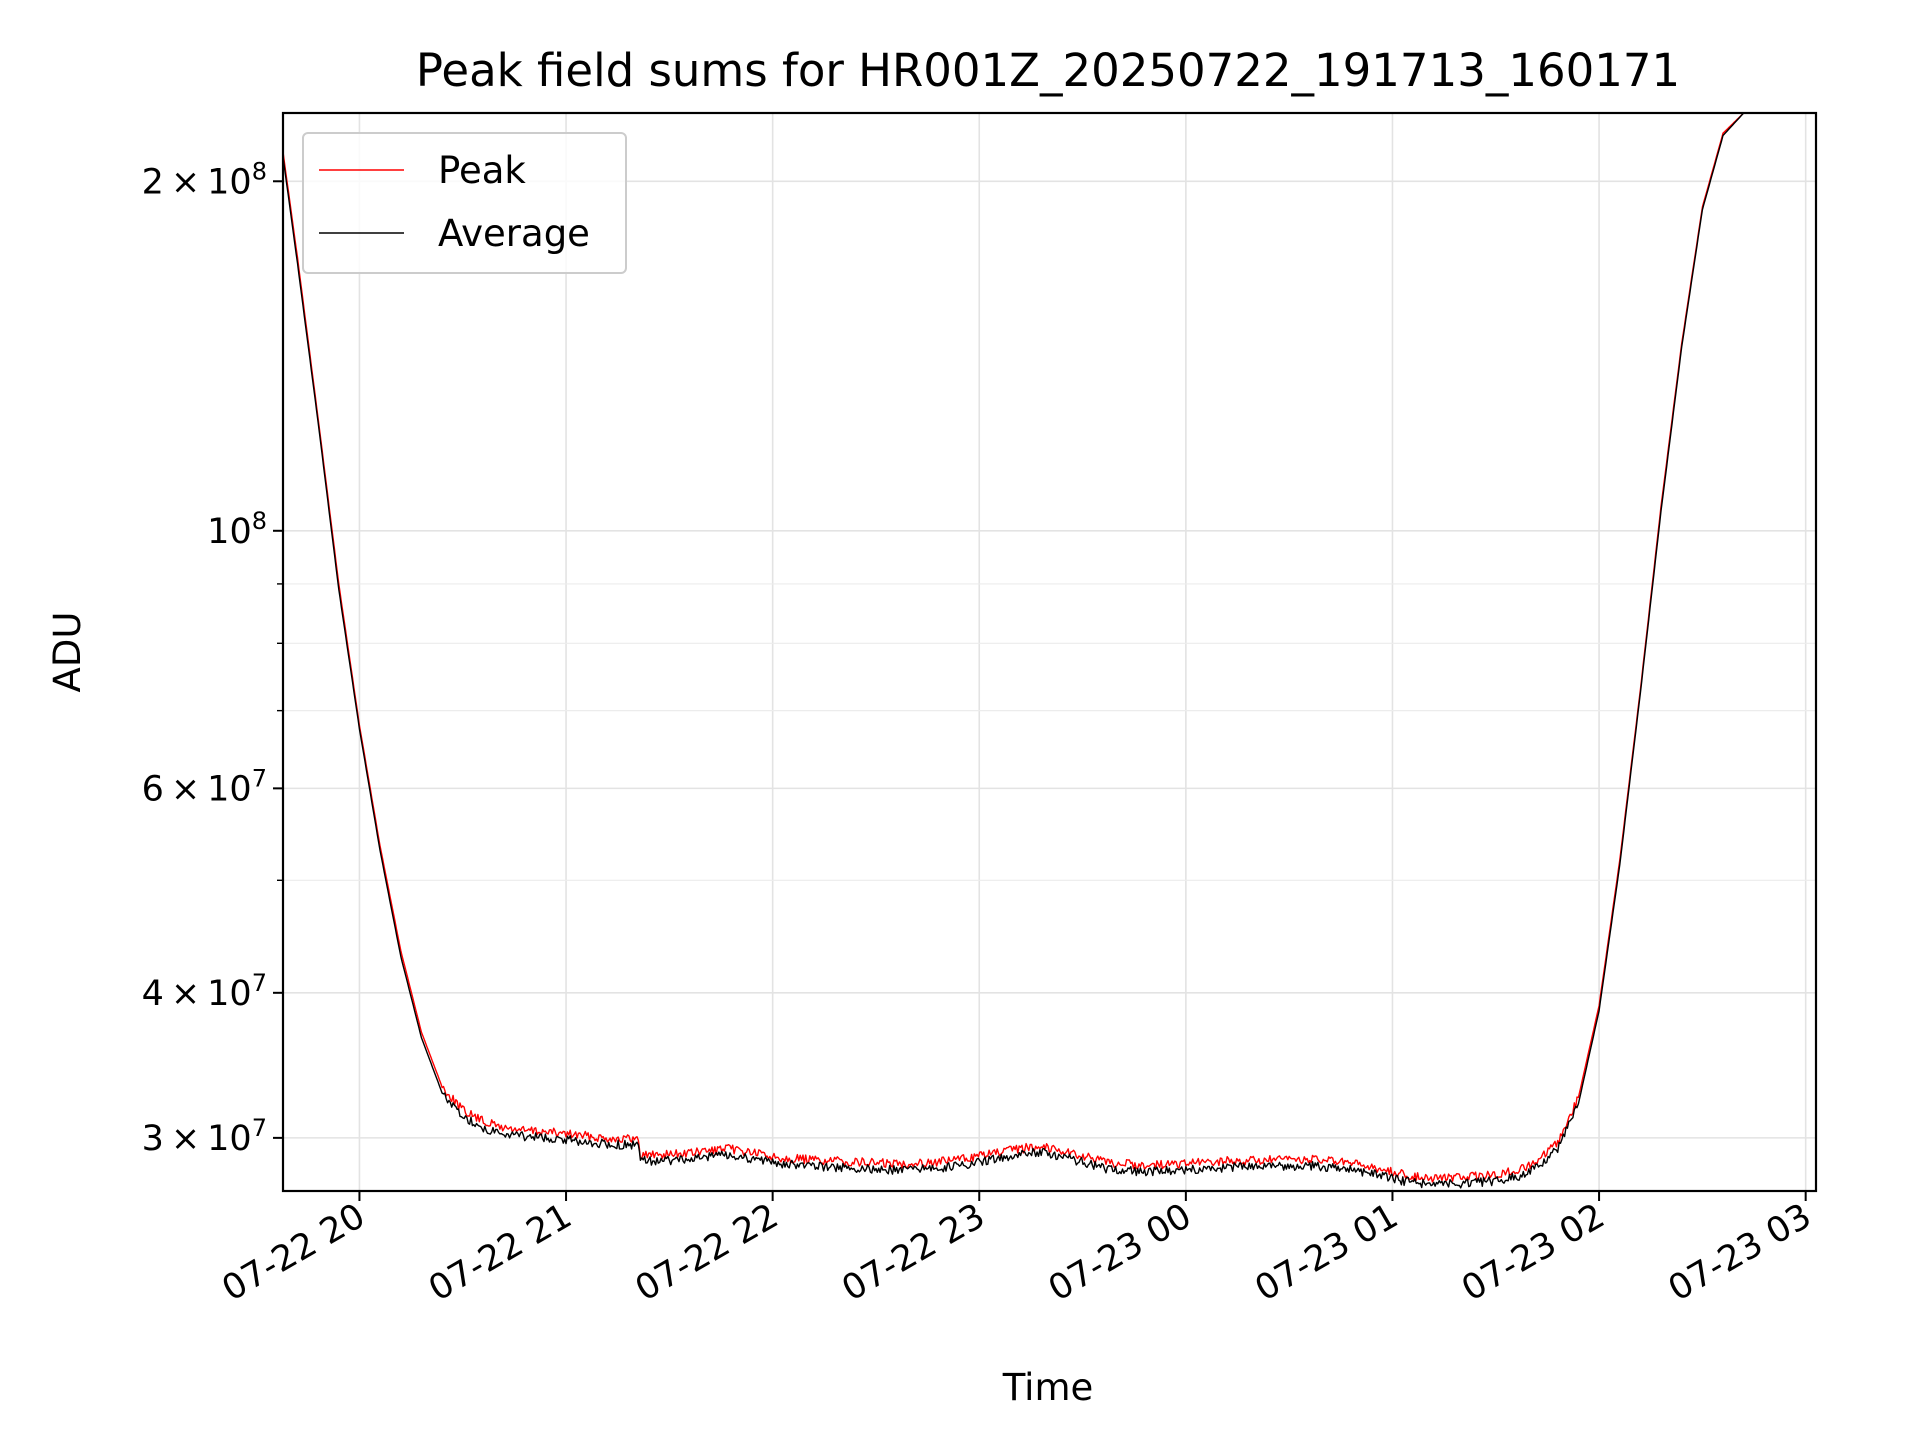  I want to click on x-tick-label: 07-22 20, so click(294, 1252).